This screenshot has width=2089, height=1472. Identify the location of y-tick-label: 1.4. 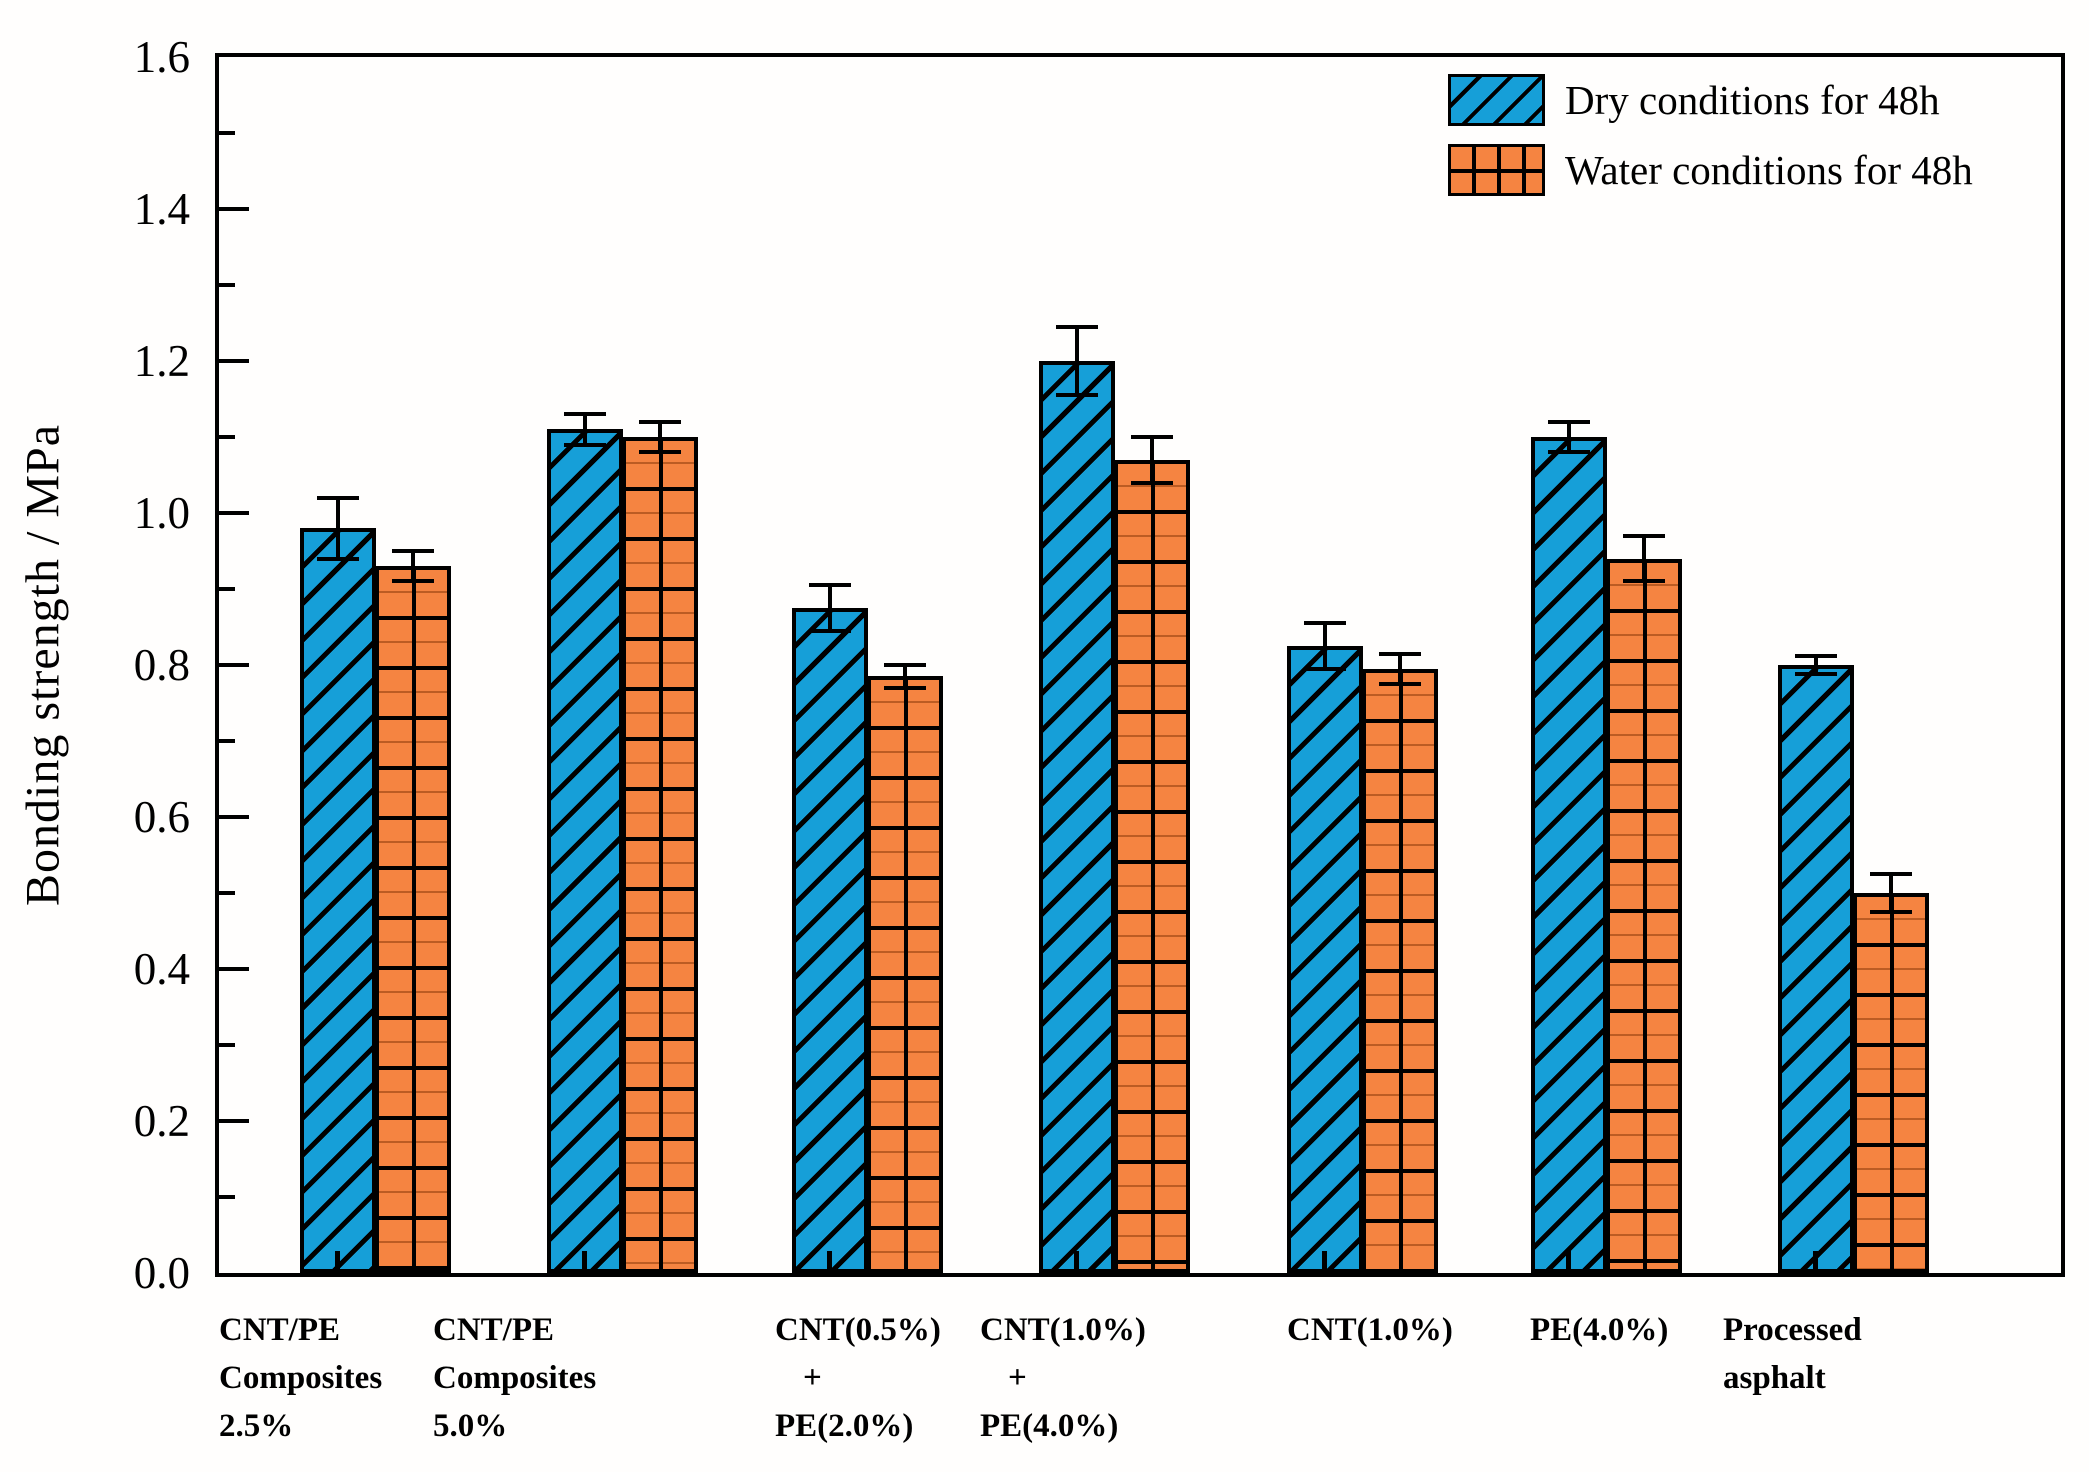
(161, 209).